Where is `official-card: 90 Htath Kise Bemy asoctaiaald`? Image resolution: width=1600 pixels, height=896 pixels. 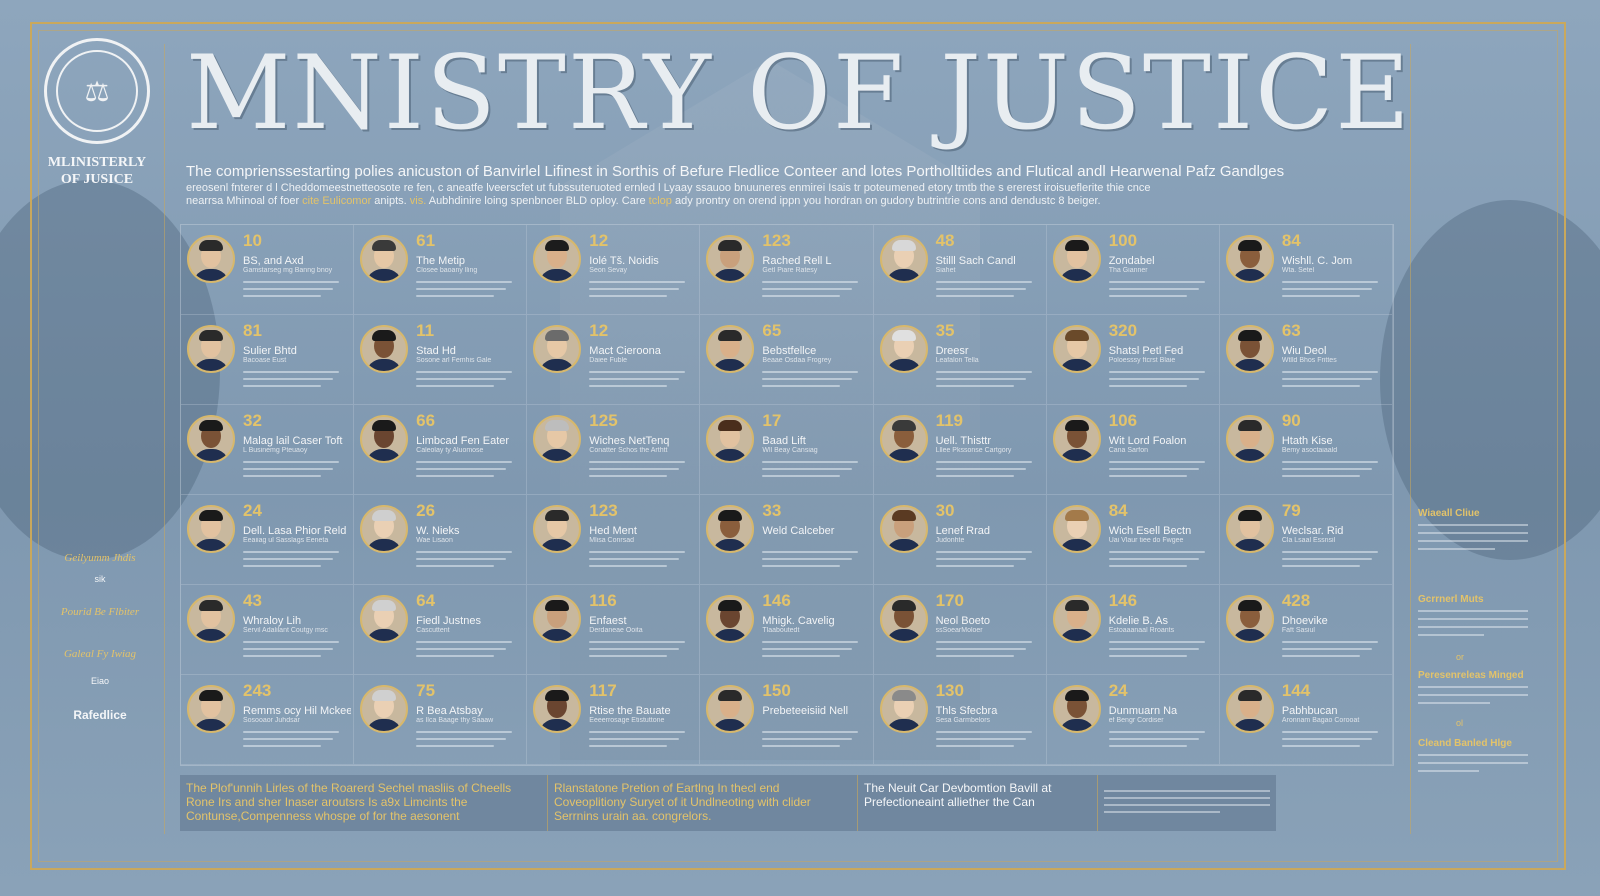 official-card: 90 Htath Kise Bemy asoctaiaald is located at coordinates (1306, 450).